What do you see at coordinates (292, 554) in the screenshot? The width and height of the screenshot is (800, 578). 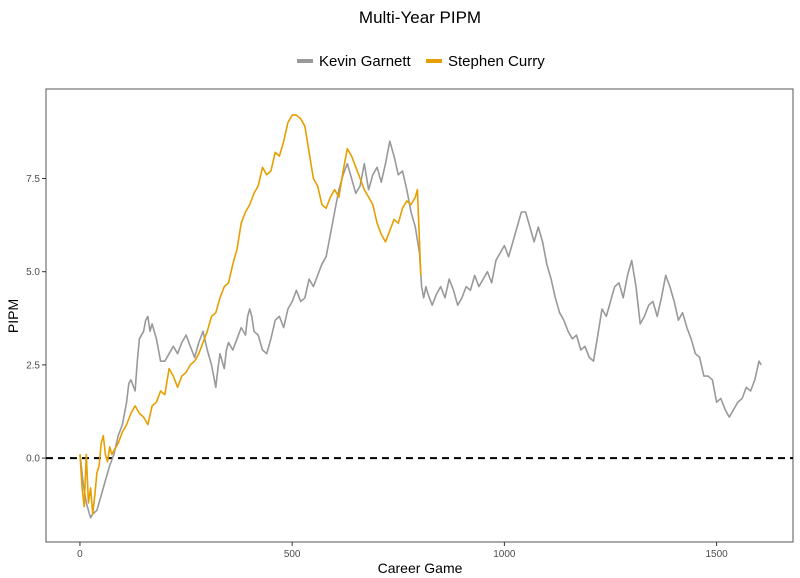 I see `x-tick-label: 500` at bounding box center [292, 554].